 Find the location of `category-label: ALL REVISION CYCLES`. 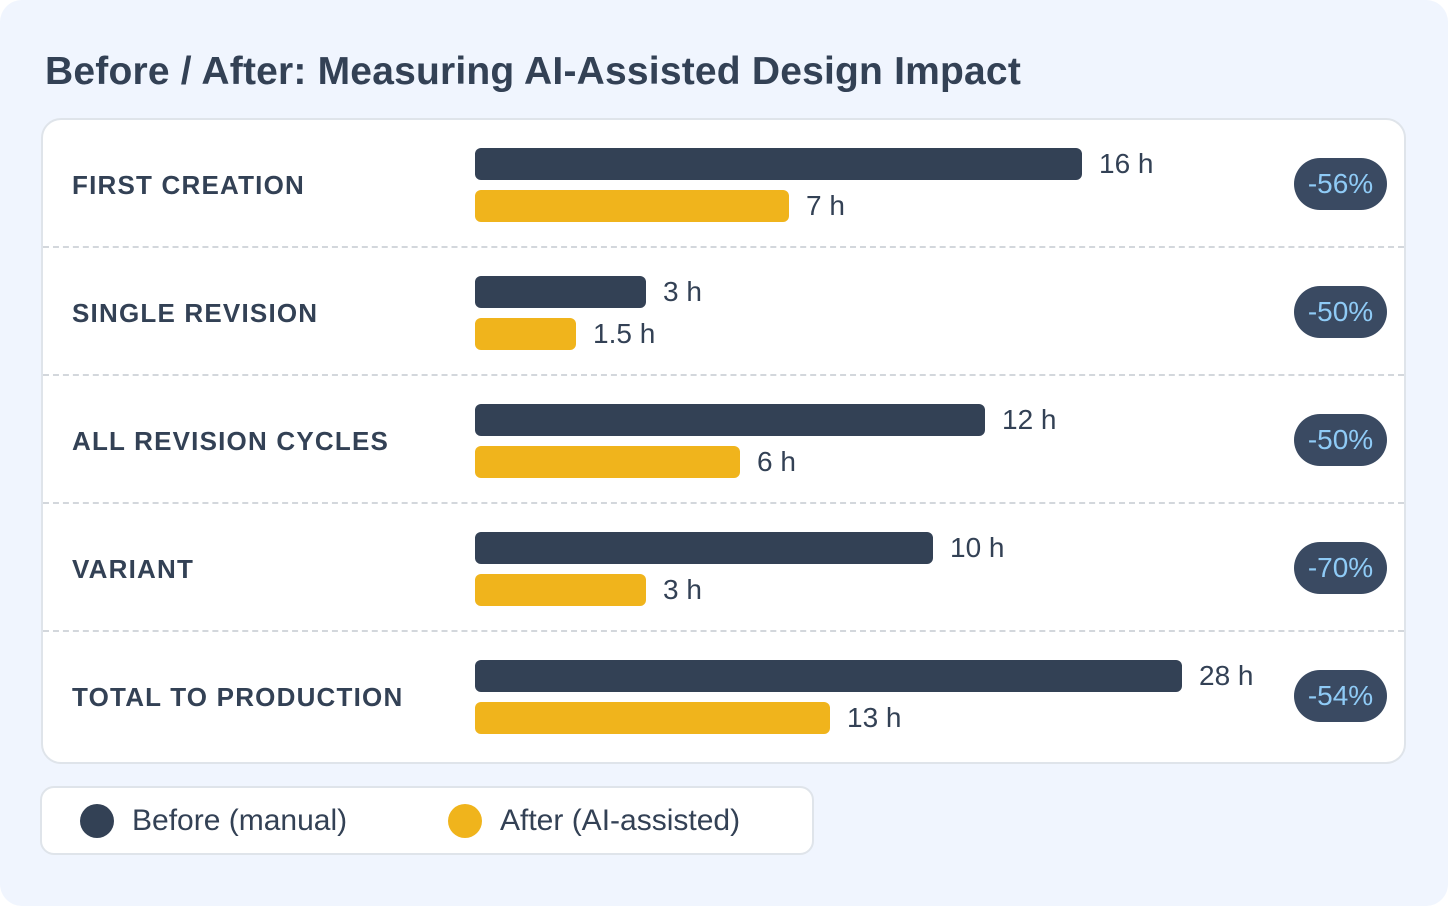

category-label: ALL REVISION CYCLES is located at coordinates (231, 441).